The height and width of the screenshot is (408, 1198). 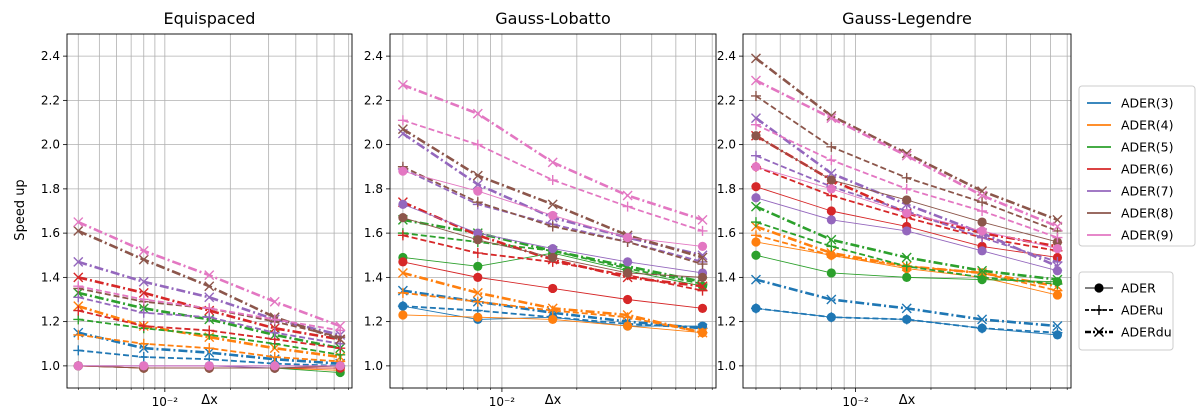 What do you see at coordinates (143, 357) in the screenshot?
I see `data-point-p1-ader3-aderu` at bounding box center [143, 357].